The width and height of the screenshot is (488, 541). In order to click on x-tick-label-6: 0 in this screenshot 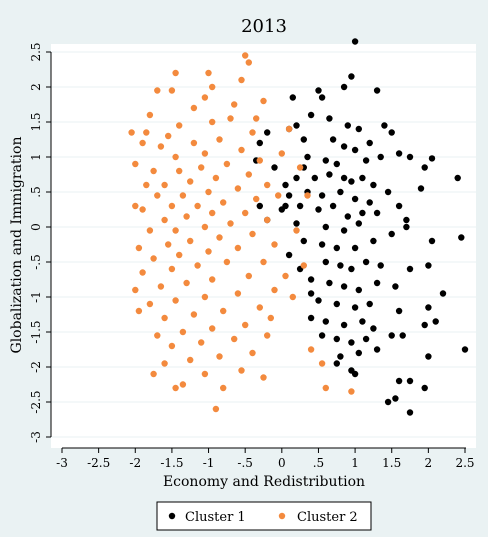, I will do `click(282, 463)`.